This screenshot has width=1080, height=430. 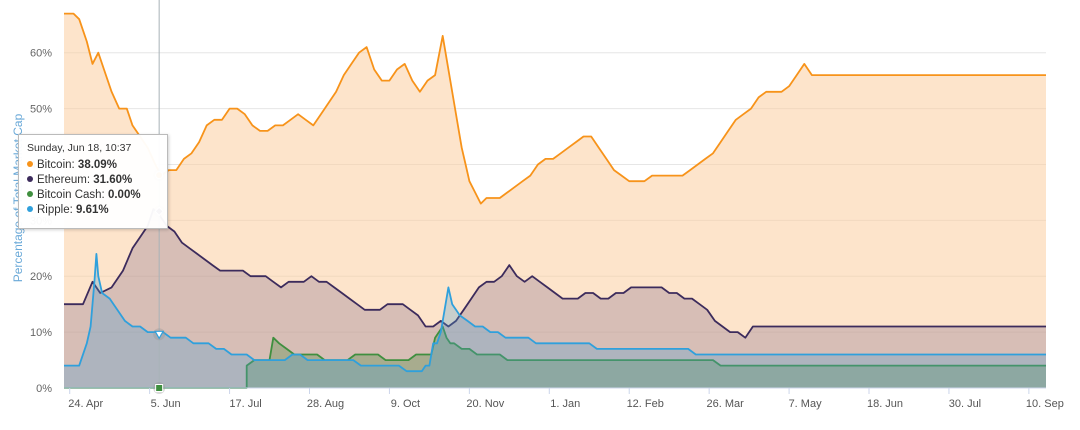 I want to click on x-tick-label: 9. Oct, so click(x=405, y=404).